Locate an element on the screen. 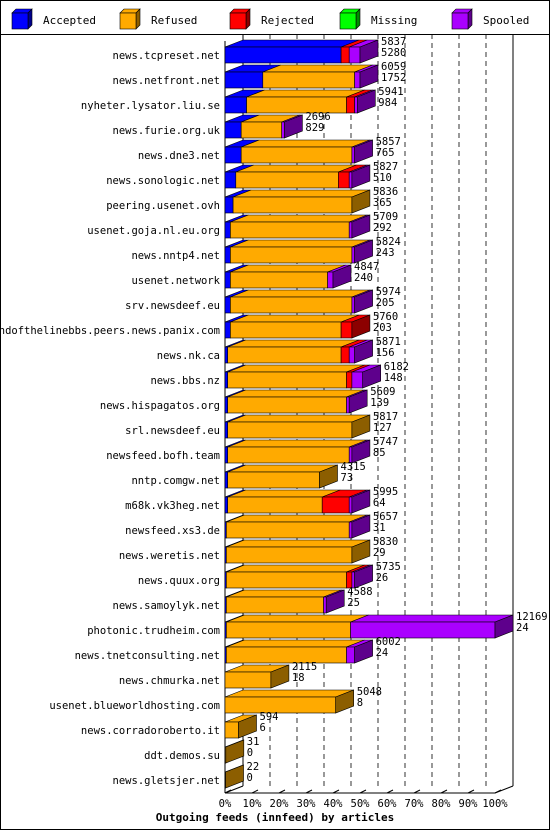 The height and width of the screenshot is (830, 550). data-label-offered: 6182 is located at coordinates (396, 367).